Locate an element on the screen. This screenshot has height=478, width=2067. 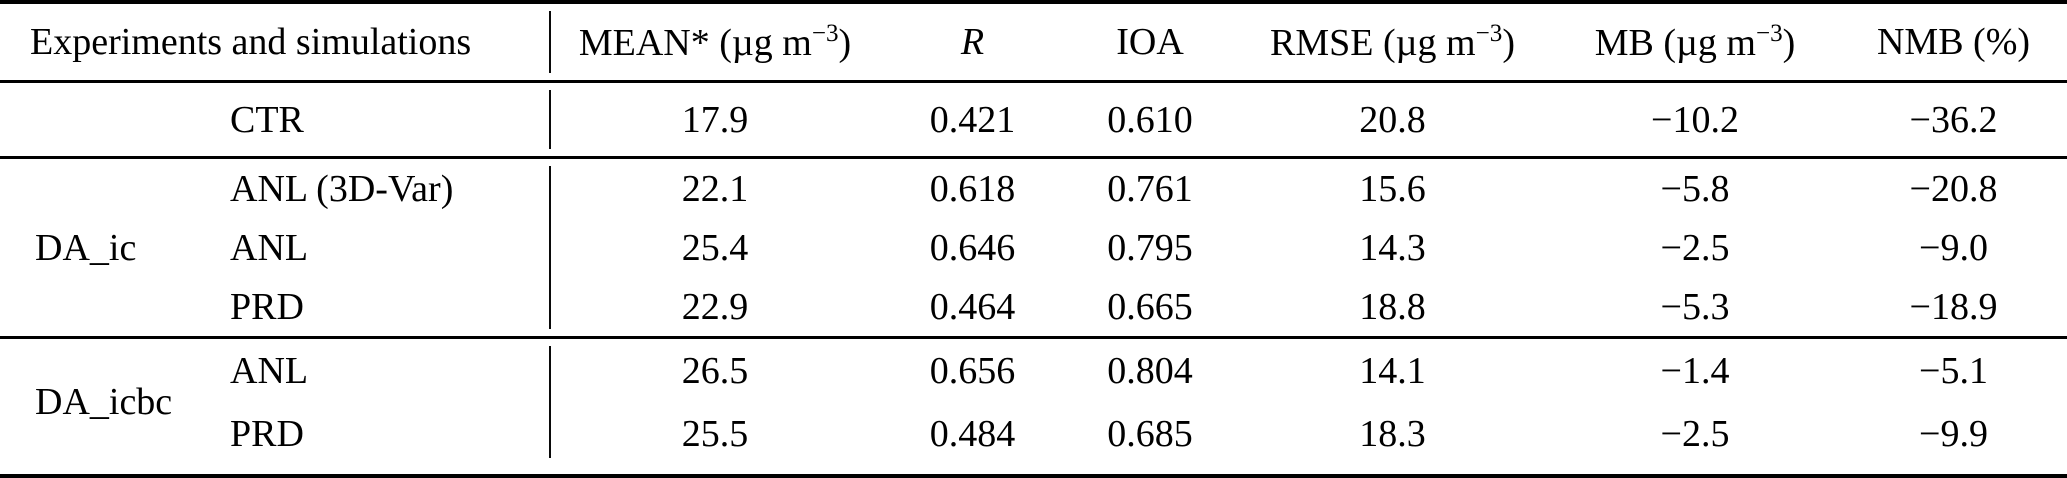
value-ctr-mean: 17.9 is located at coordinates (715, 119).